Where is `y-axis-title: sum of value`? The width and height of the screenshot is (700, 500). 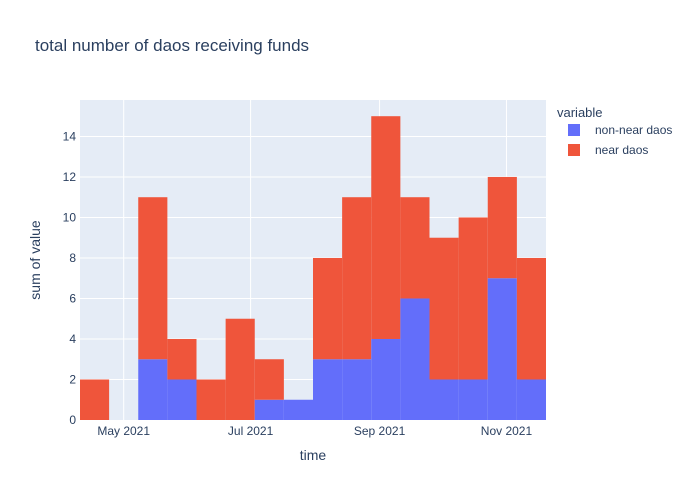
y-axis-title: sum of value is located at coordinates (35, 260).